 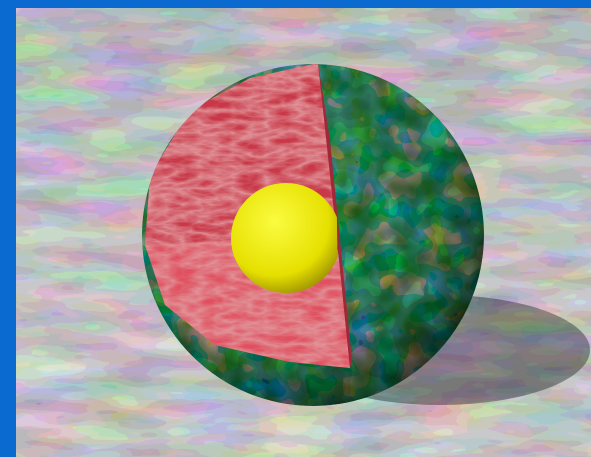 What do you see at coordinates (284, 238) in the screenshot?
I see `core` at bounding box center [284, 238].